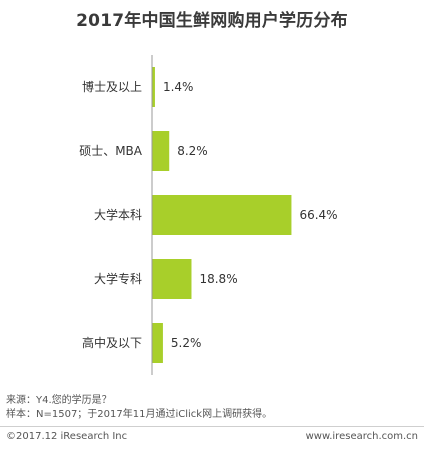 This screenshot has height=458, width=424. Describe the element at coordinates (218, 279) in the screenshot. I see `value-label-3: 18.8%` at that location.